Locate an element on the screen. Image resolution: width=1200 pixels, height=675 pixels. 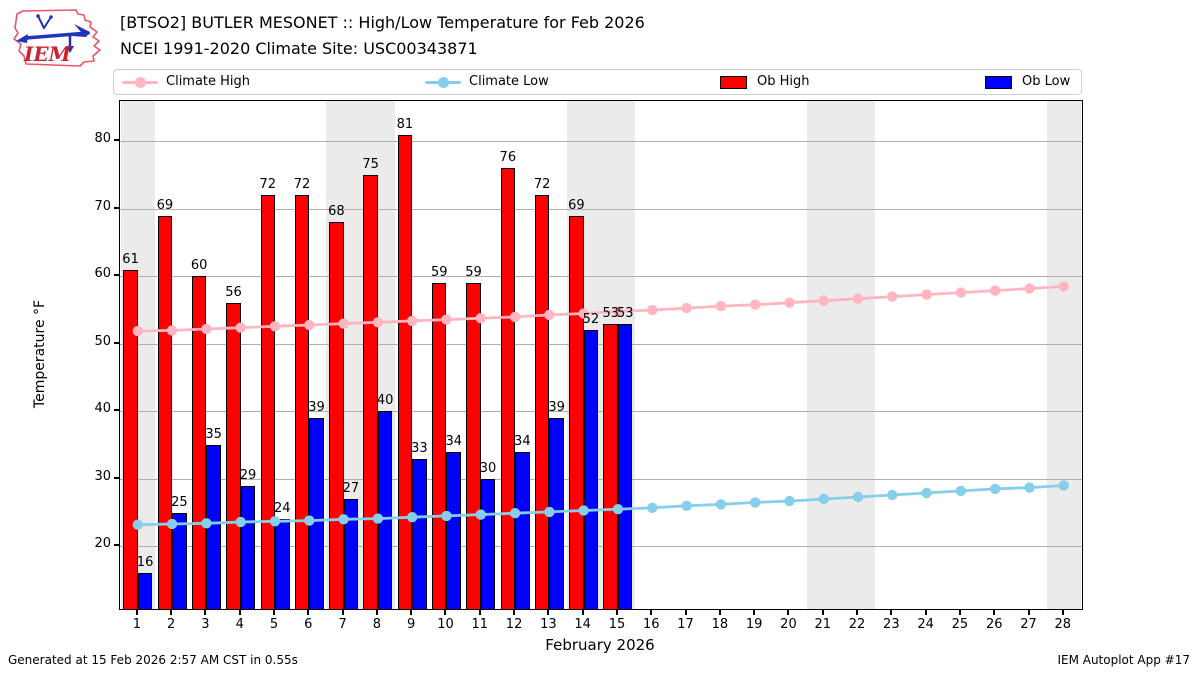
x-tick-label: 3 is located at coordinates (205, 624).